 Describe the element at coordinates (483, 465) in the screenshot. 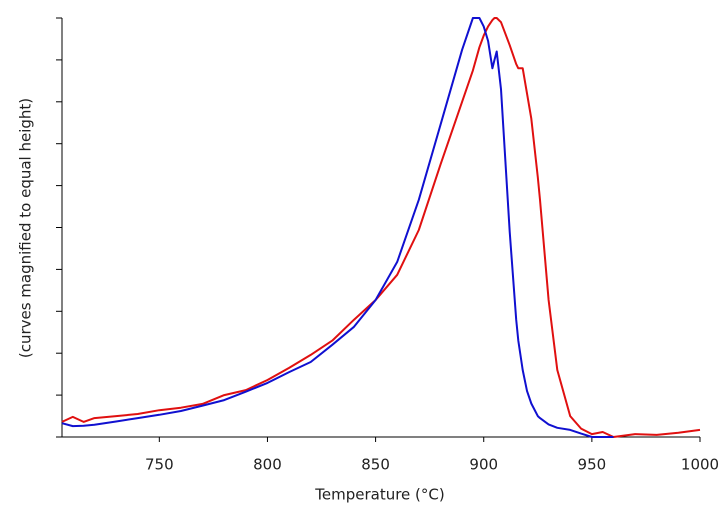

I see `x-tick-label: 900` at that location.